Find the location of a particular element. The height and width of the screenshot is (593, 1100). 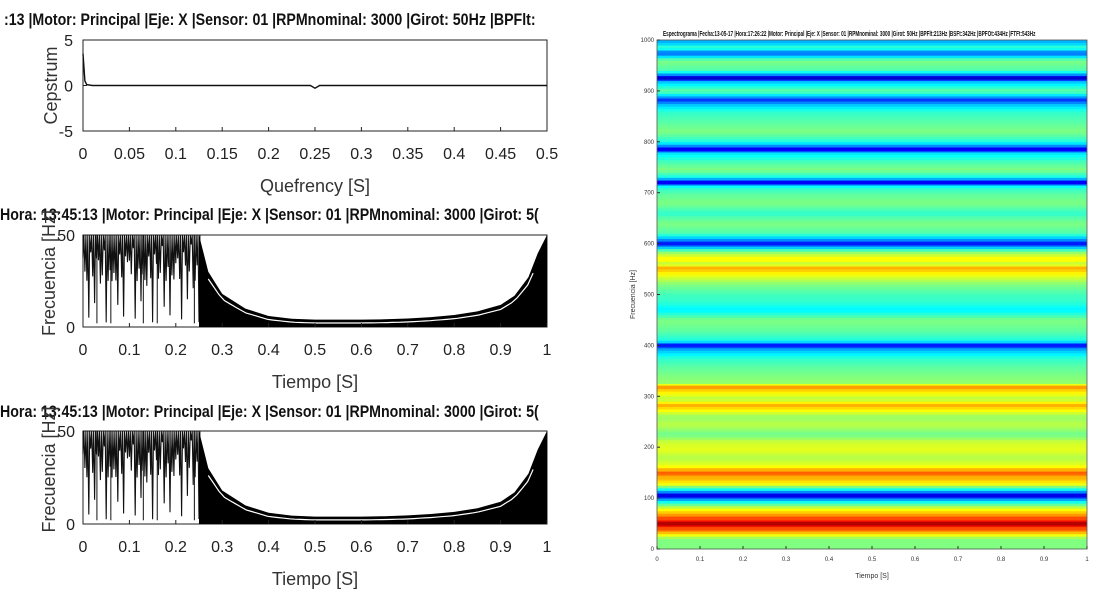

spectrogram-y-tick-label: 700 is located at coordinates (649, 194).